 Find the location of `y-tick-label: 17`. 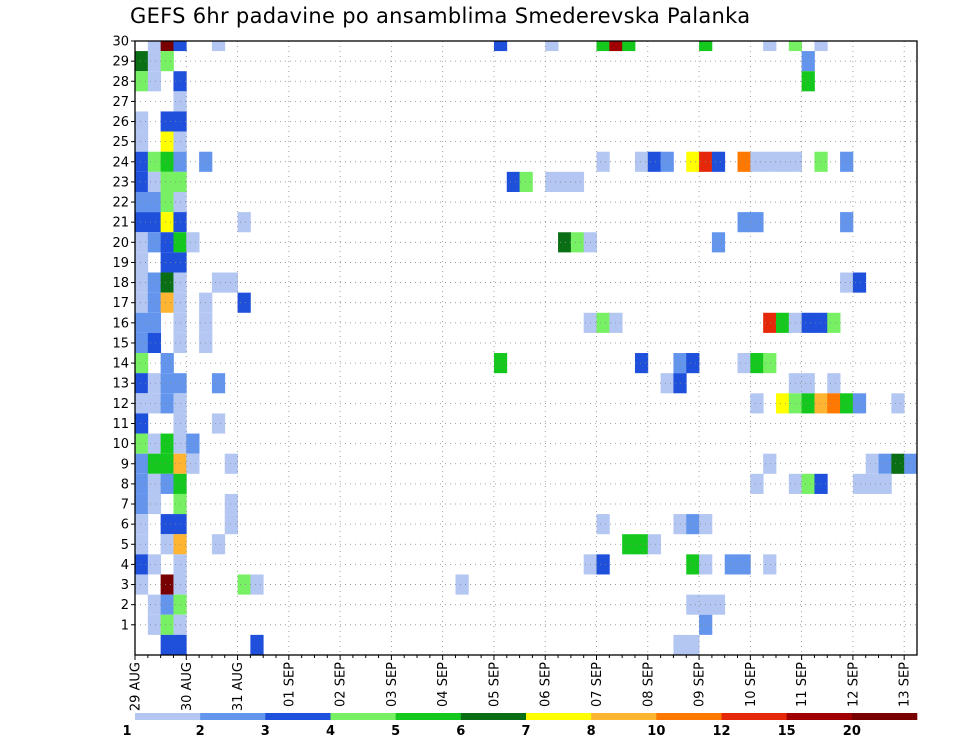

y-tick-label: 17 is located at coordinates (120, 303).